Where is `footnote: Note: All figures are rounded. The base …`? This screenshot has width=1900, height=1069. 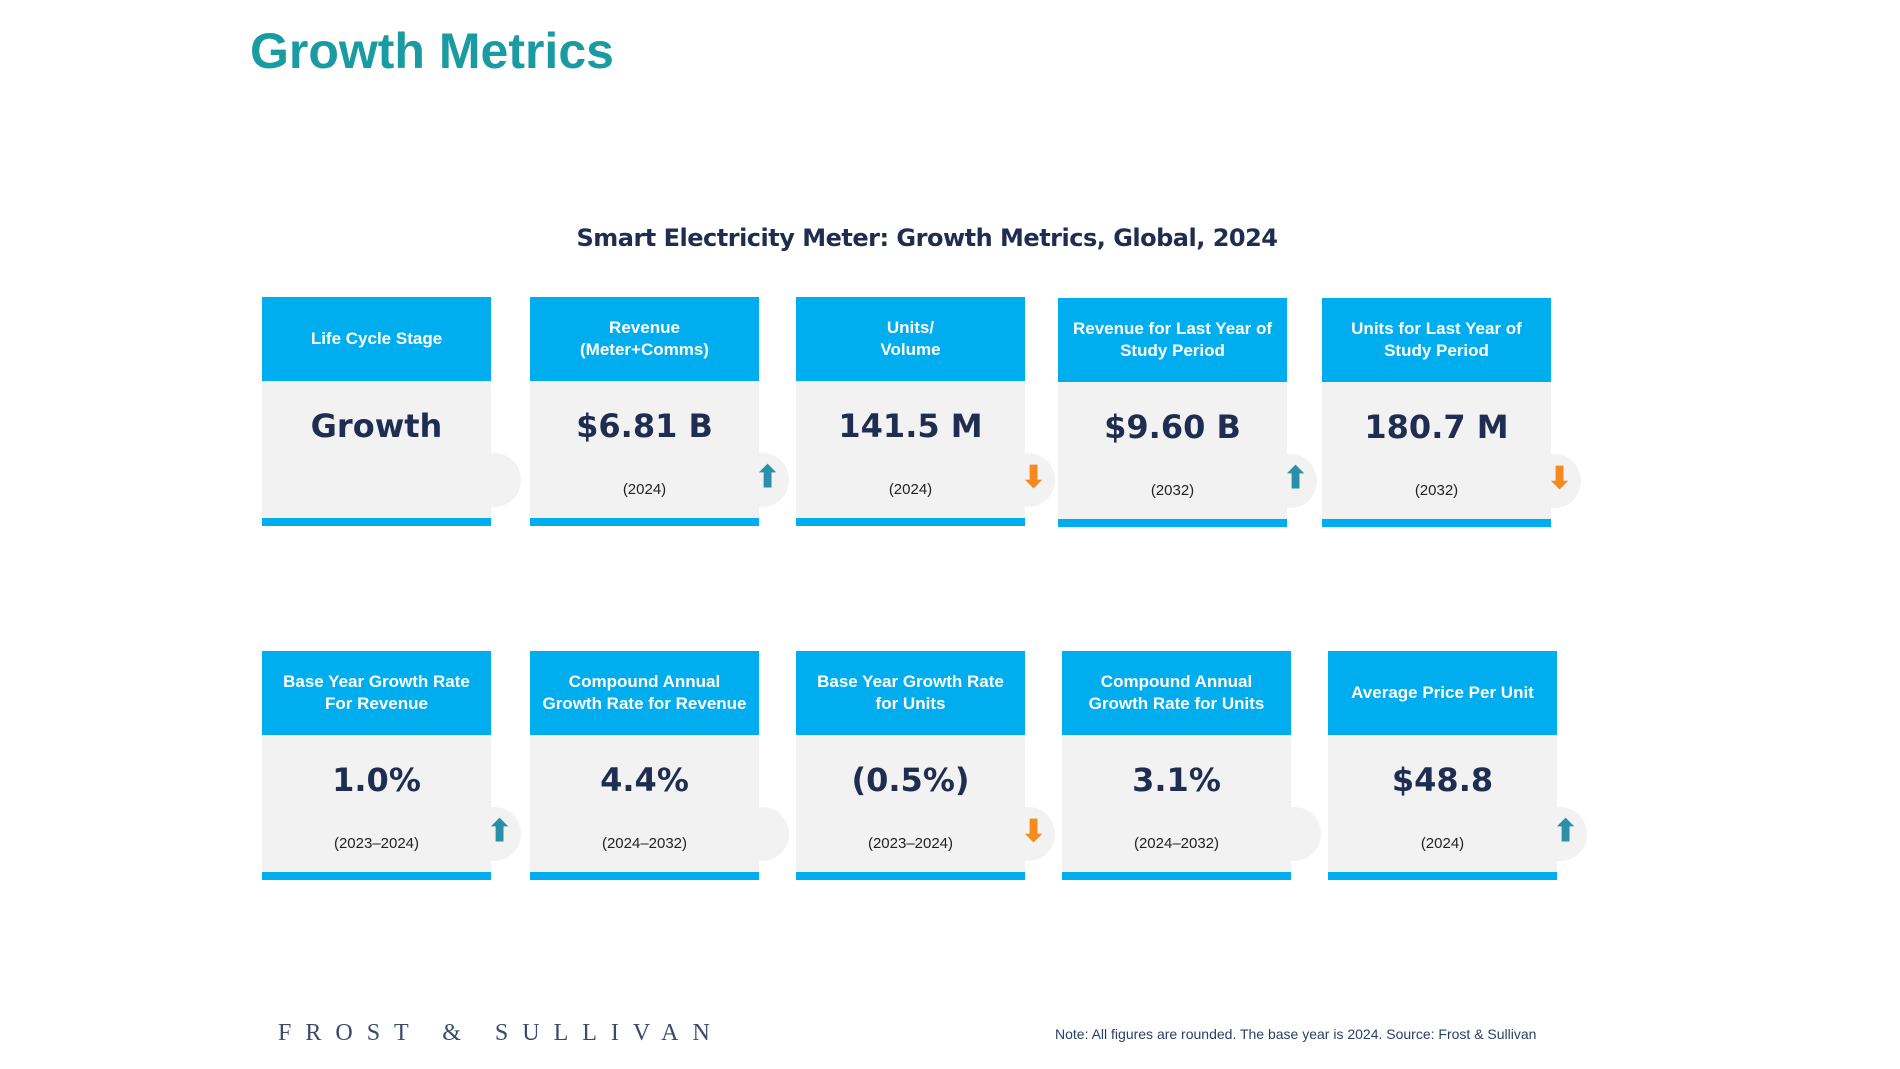
footnote: Note: All figures are rounded. The base … is located at coordinates (1296, 1034).